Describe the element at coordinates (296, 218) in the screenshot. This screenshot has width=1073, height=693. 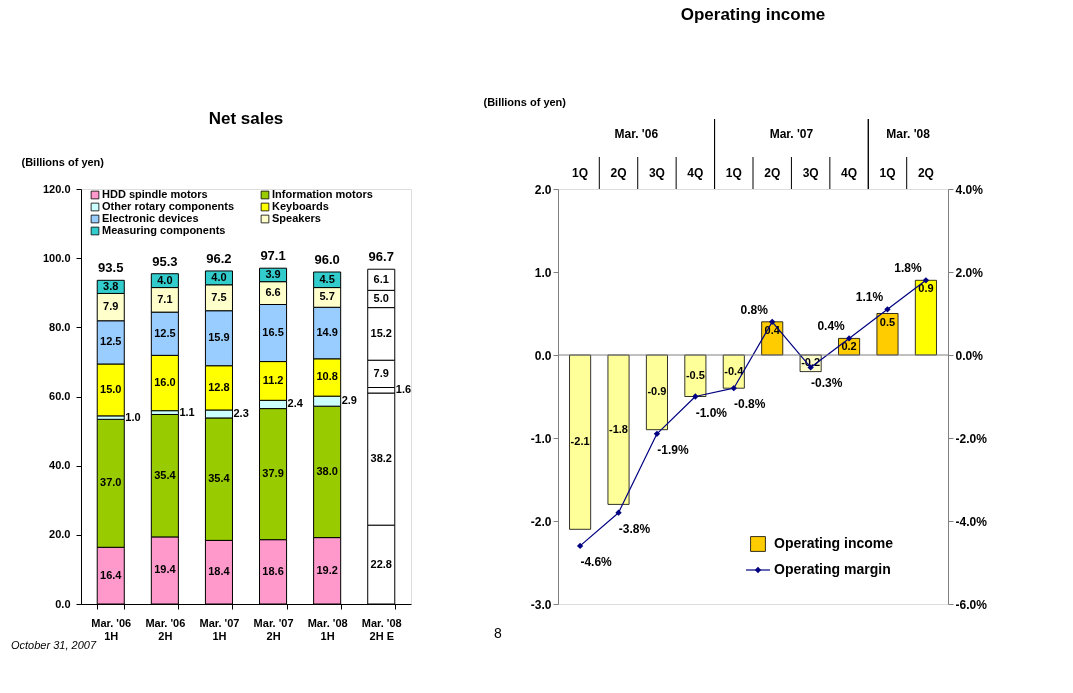
I see `legend-label: Speakers` at that location.